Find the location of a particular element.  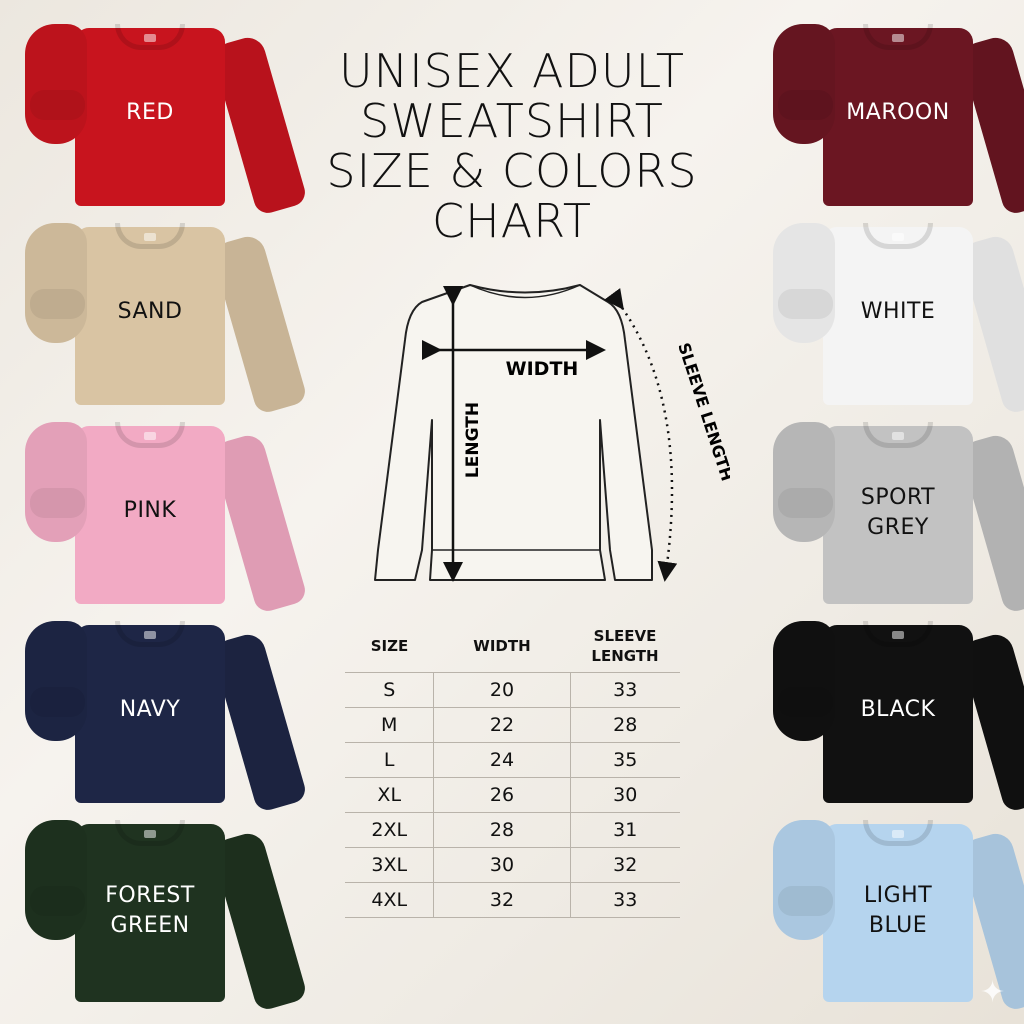

table-cell: 20 is located at coordinates (501, 690).